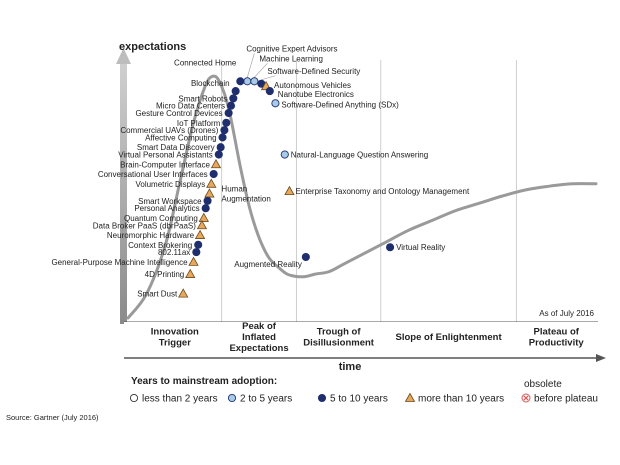 Image resolution: width=620 pixels, height=465 pixels. What do you see at coordinates (566, 313) in the screenshot?
I see `as-of-label: As of July 2016` at bounding box center [566, 313].